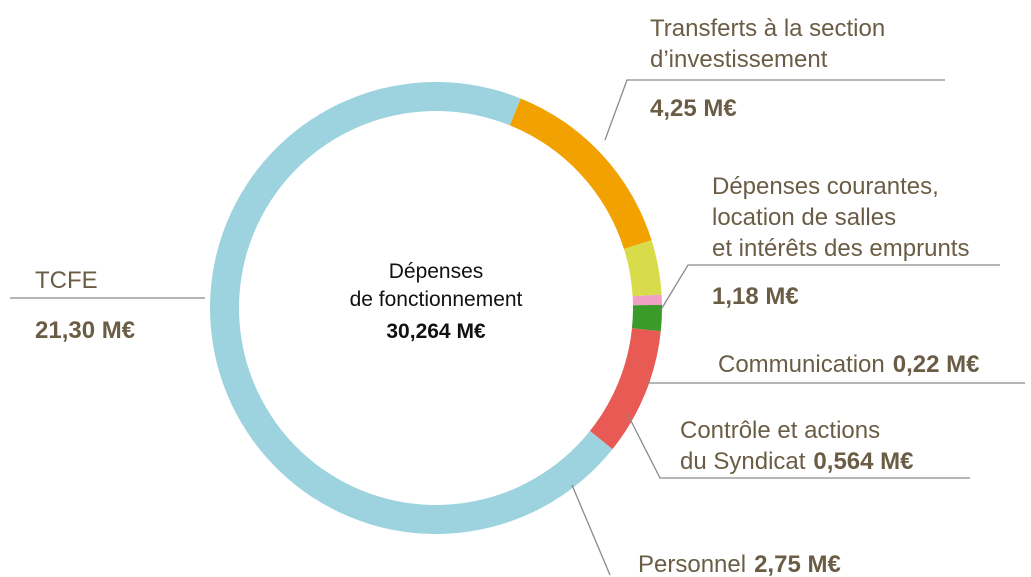 The width and height of the screenshot is (1031, 577). I want to click on center-label: Dépenses de fonctionnement, so click(436, 285).